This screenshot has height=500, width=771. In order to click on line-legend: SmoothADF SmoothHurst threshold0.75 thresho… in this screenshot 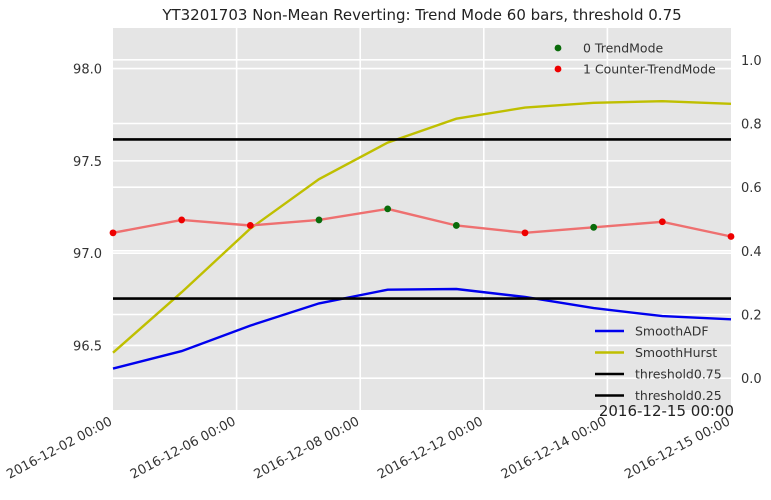, I will do `click(658, 363)`.